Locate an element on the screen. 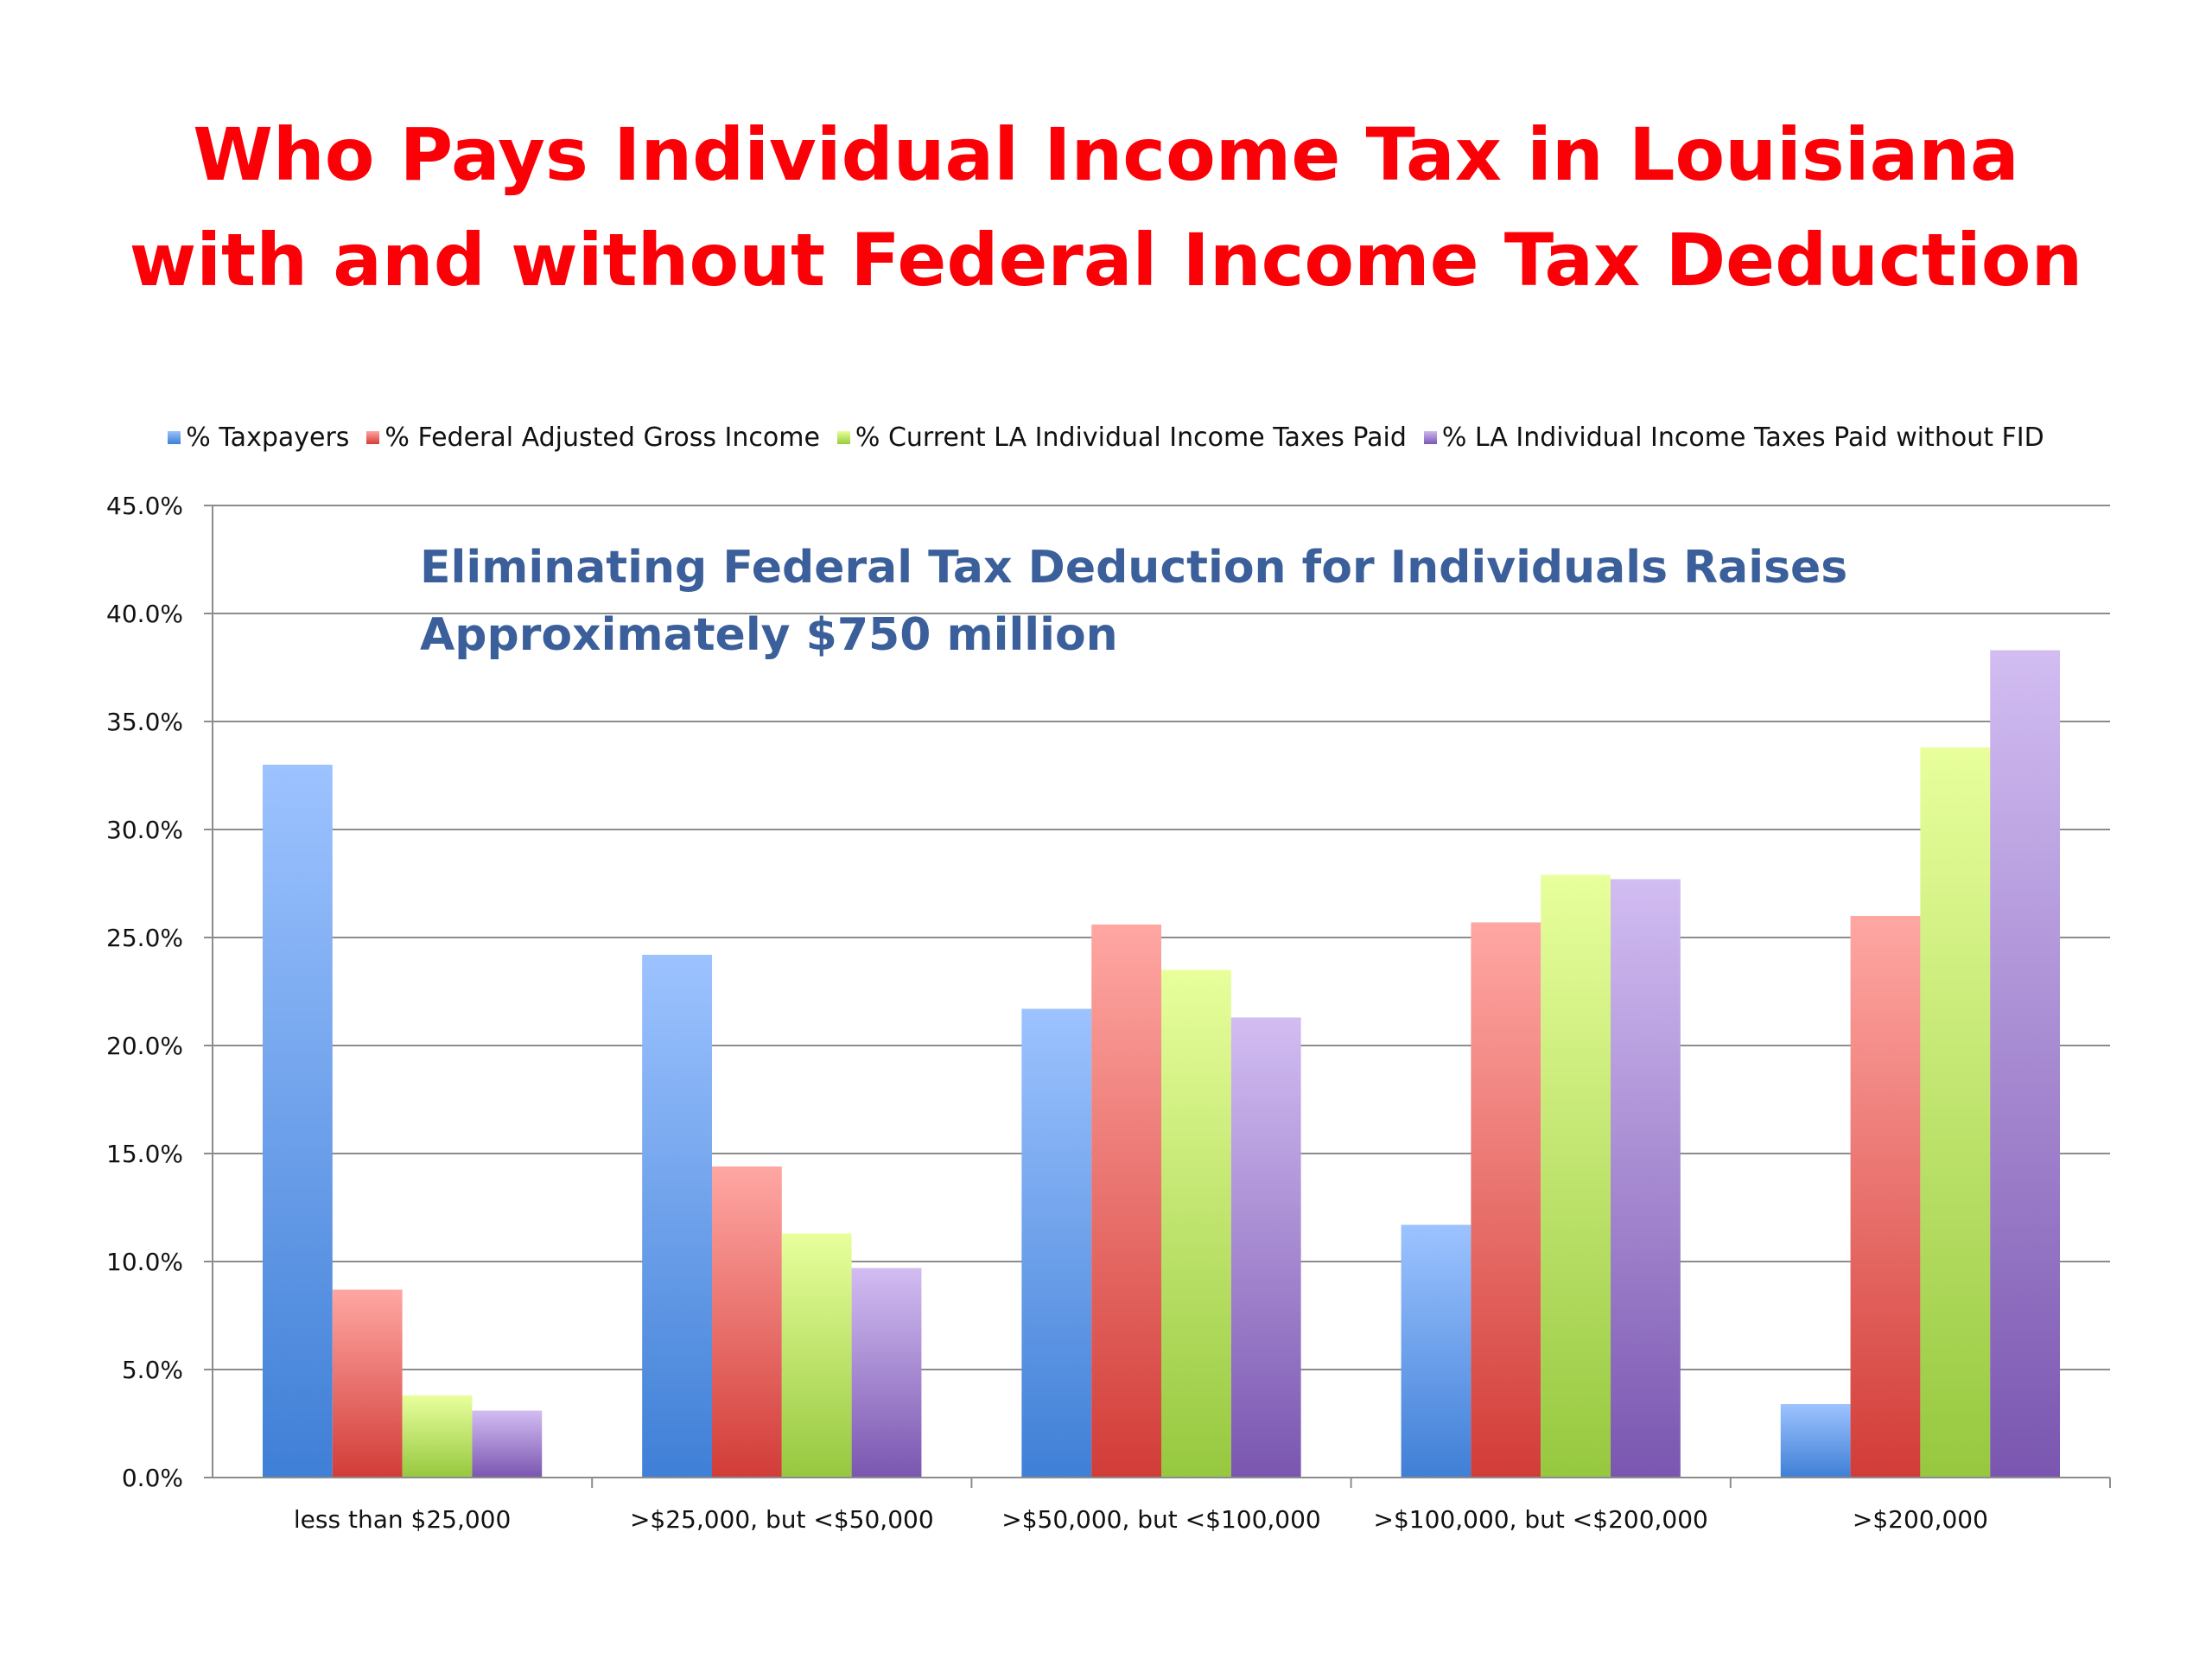 The height and width of the screenshot is (1659, 2212). legend-label-taxpayers: % Taxpayers is located at coordinates (268, 437).